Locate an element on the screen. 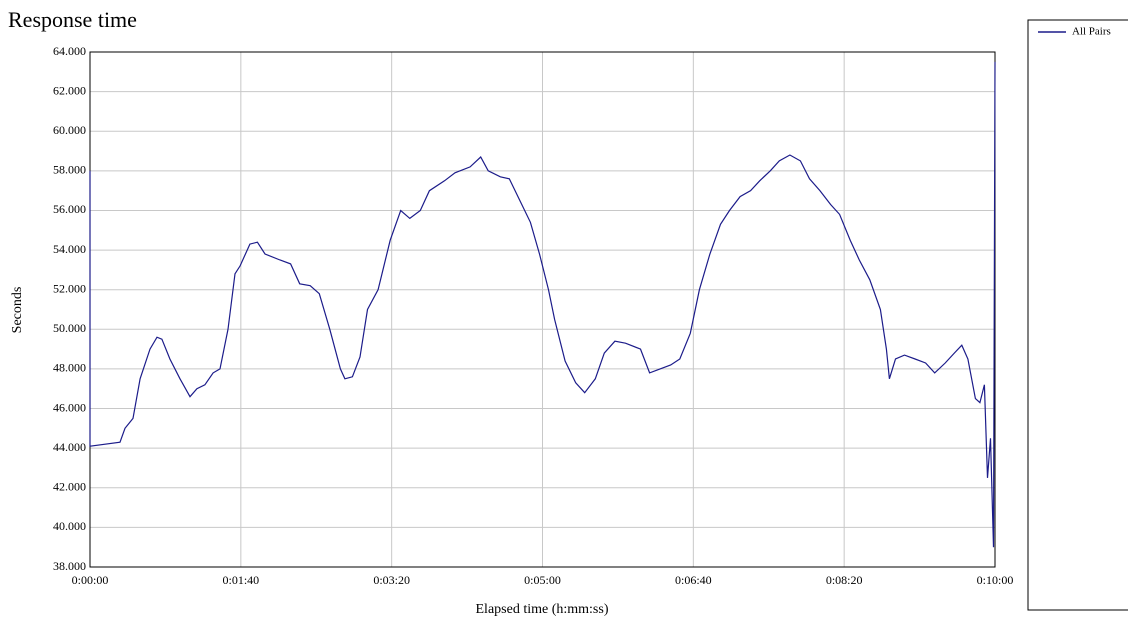 The image size is (1128, 632). x-tick-label: 0:08:20 is located at coordinates (844, 580).